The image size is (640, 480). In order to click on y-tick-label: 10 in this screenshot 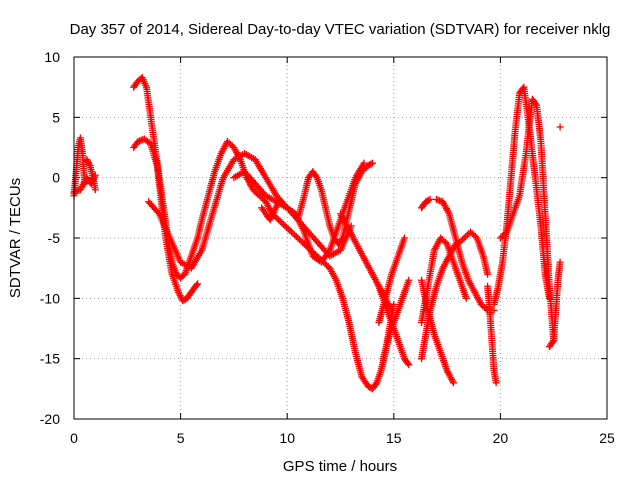, I will do `click(52, 57)`.